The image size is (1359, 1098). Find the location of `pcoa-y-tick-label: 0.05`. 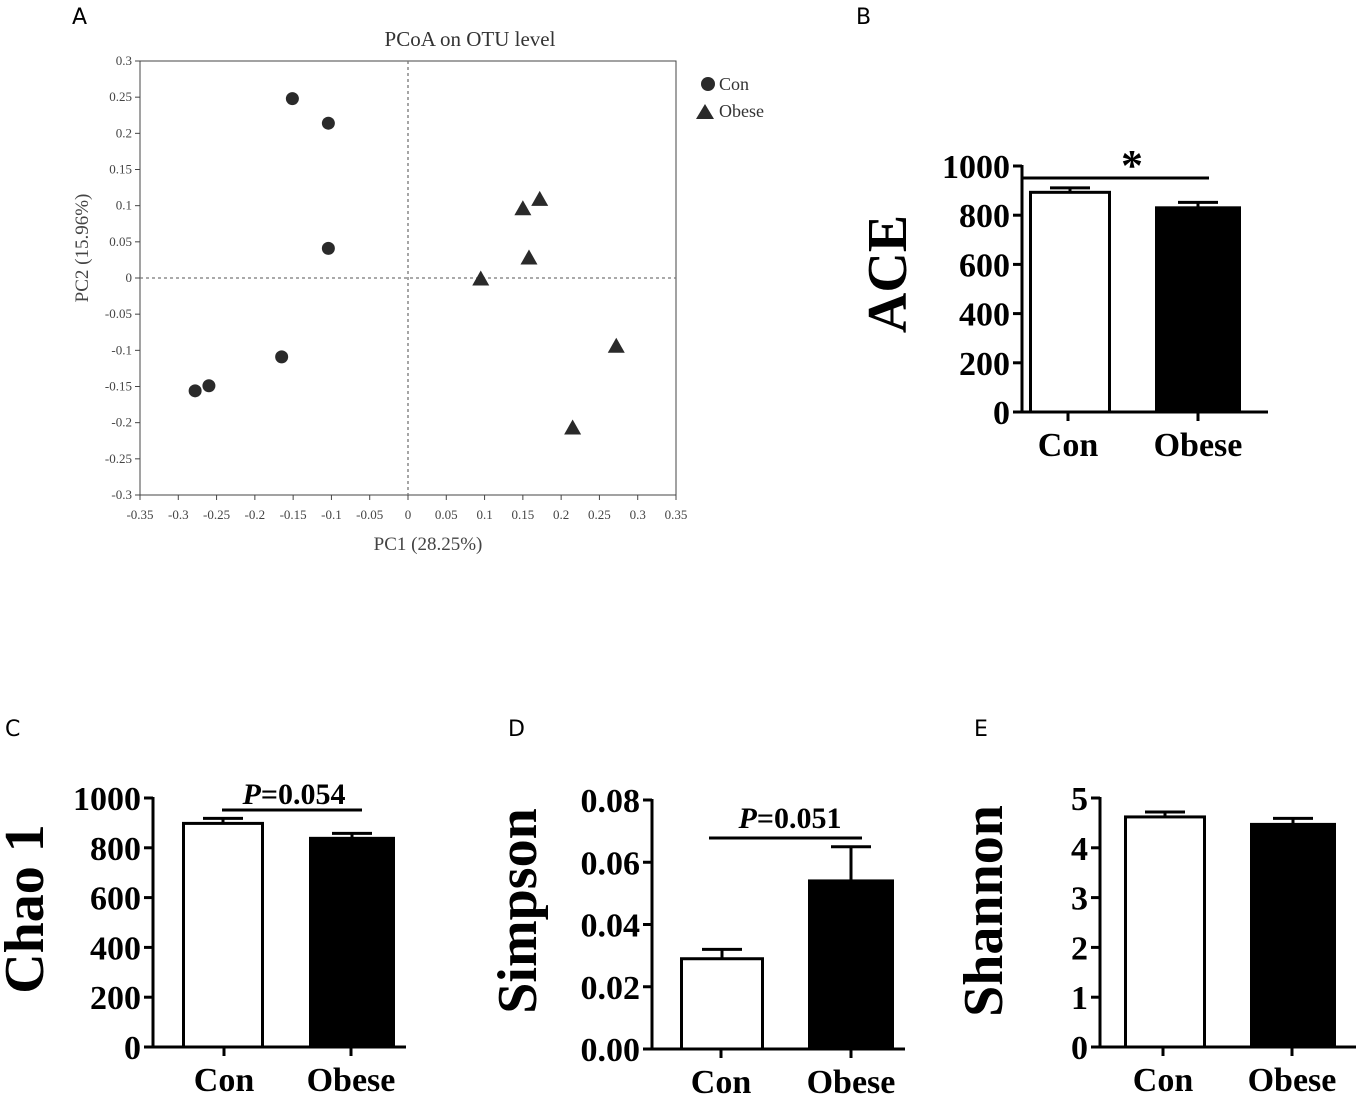

pcoa-y-tick-label: 0.05 is located at coordinates (120, 241).